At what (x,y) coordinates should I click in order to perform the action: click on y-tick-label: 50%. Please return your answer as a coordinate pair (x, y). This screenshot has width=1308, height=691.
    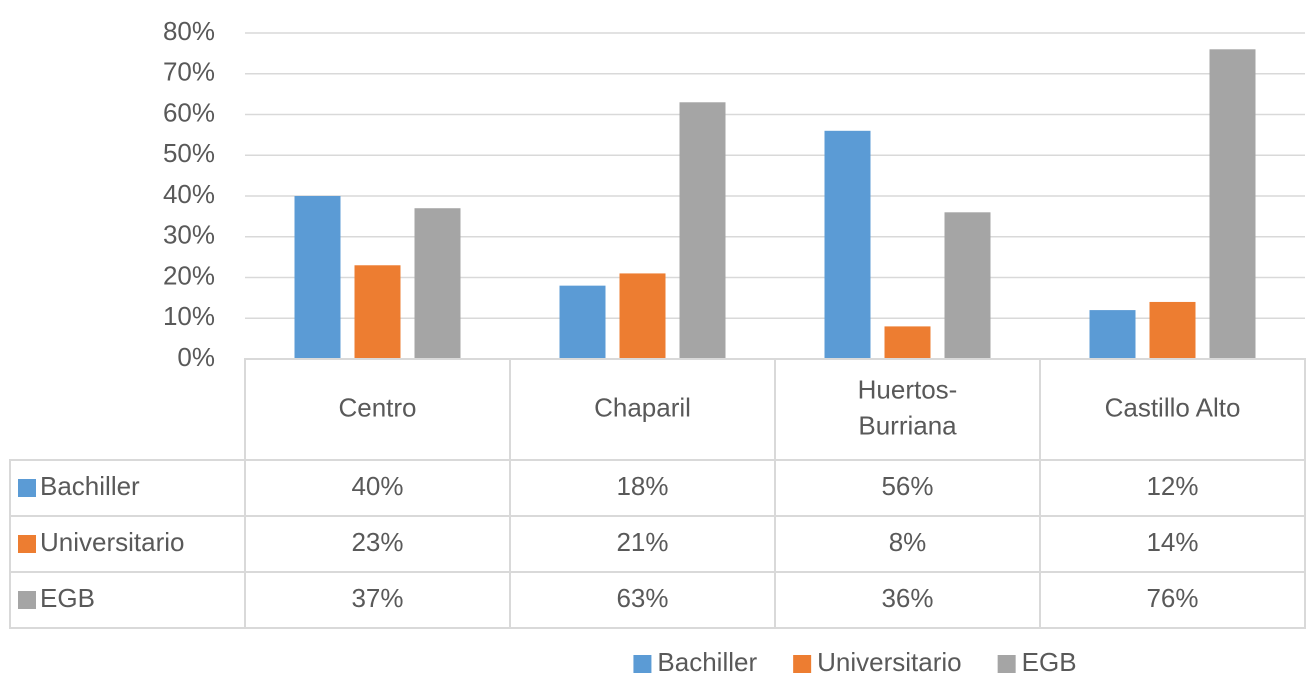
    Looking at the image, I should click on (189, 153).